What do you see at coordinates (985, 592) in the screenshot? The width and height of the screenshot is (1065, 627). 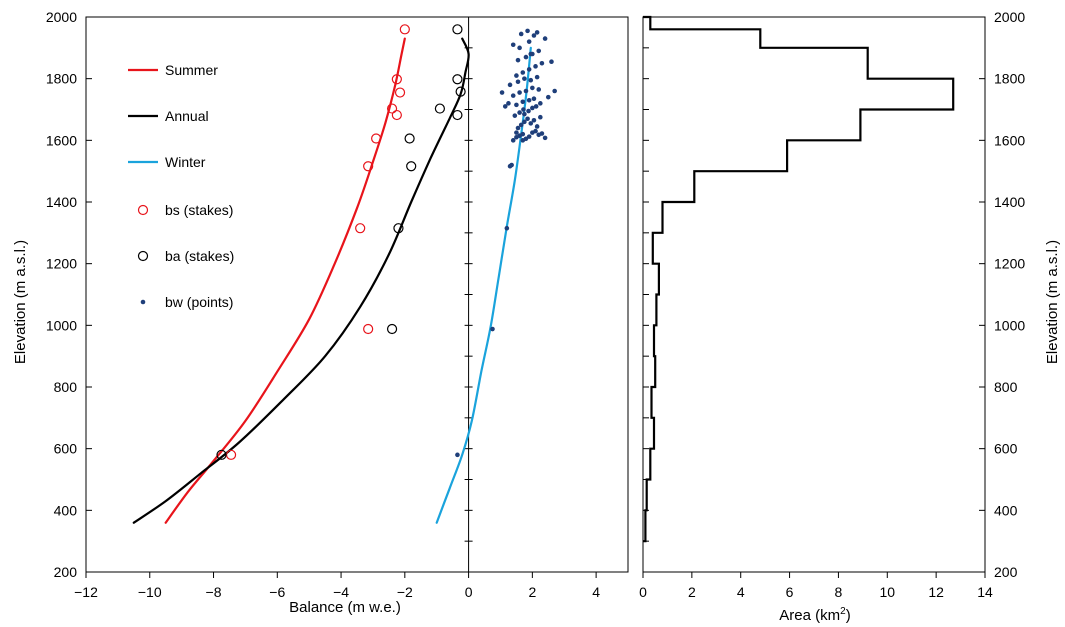 I see `area-x-tick-label: 14` at bounding box center [985, 592].